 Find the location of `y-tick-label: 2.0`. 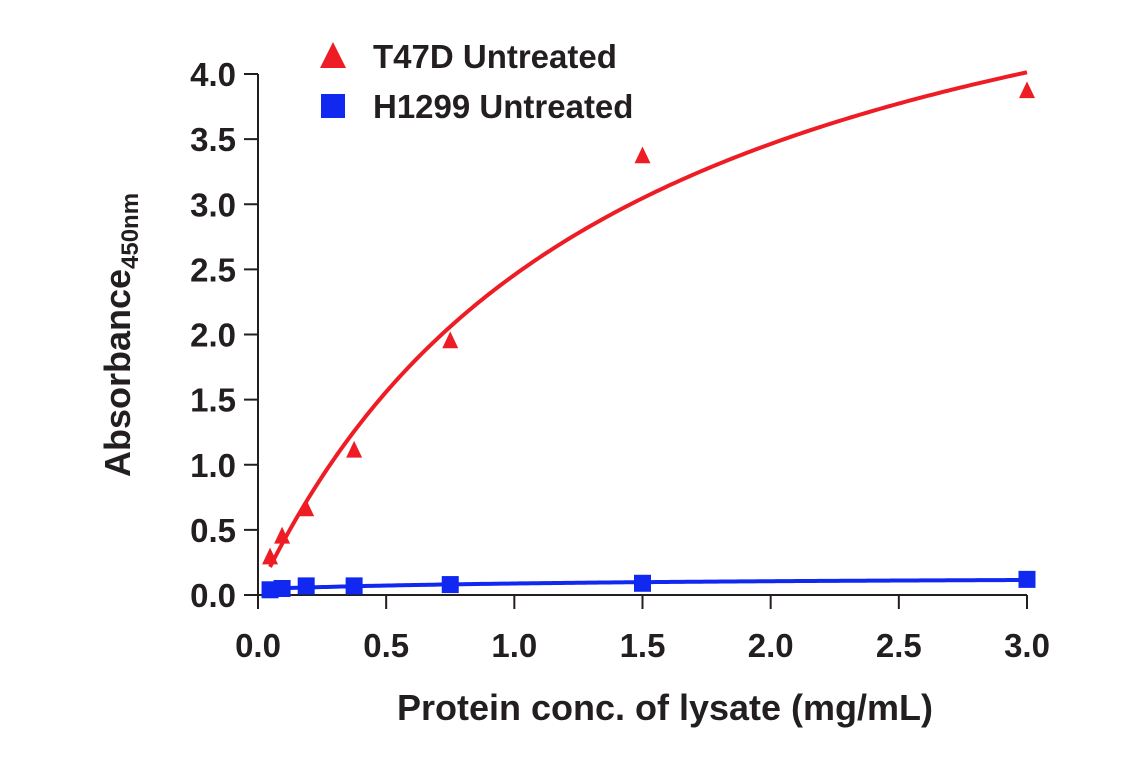

y-tick-label: 2.0 is located at coordinates (213, 335).